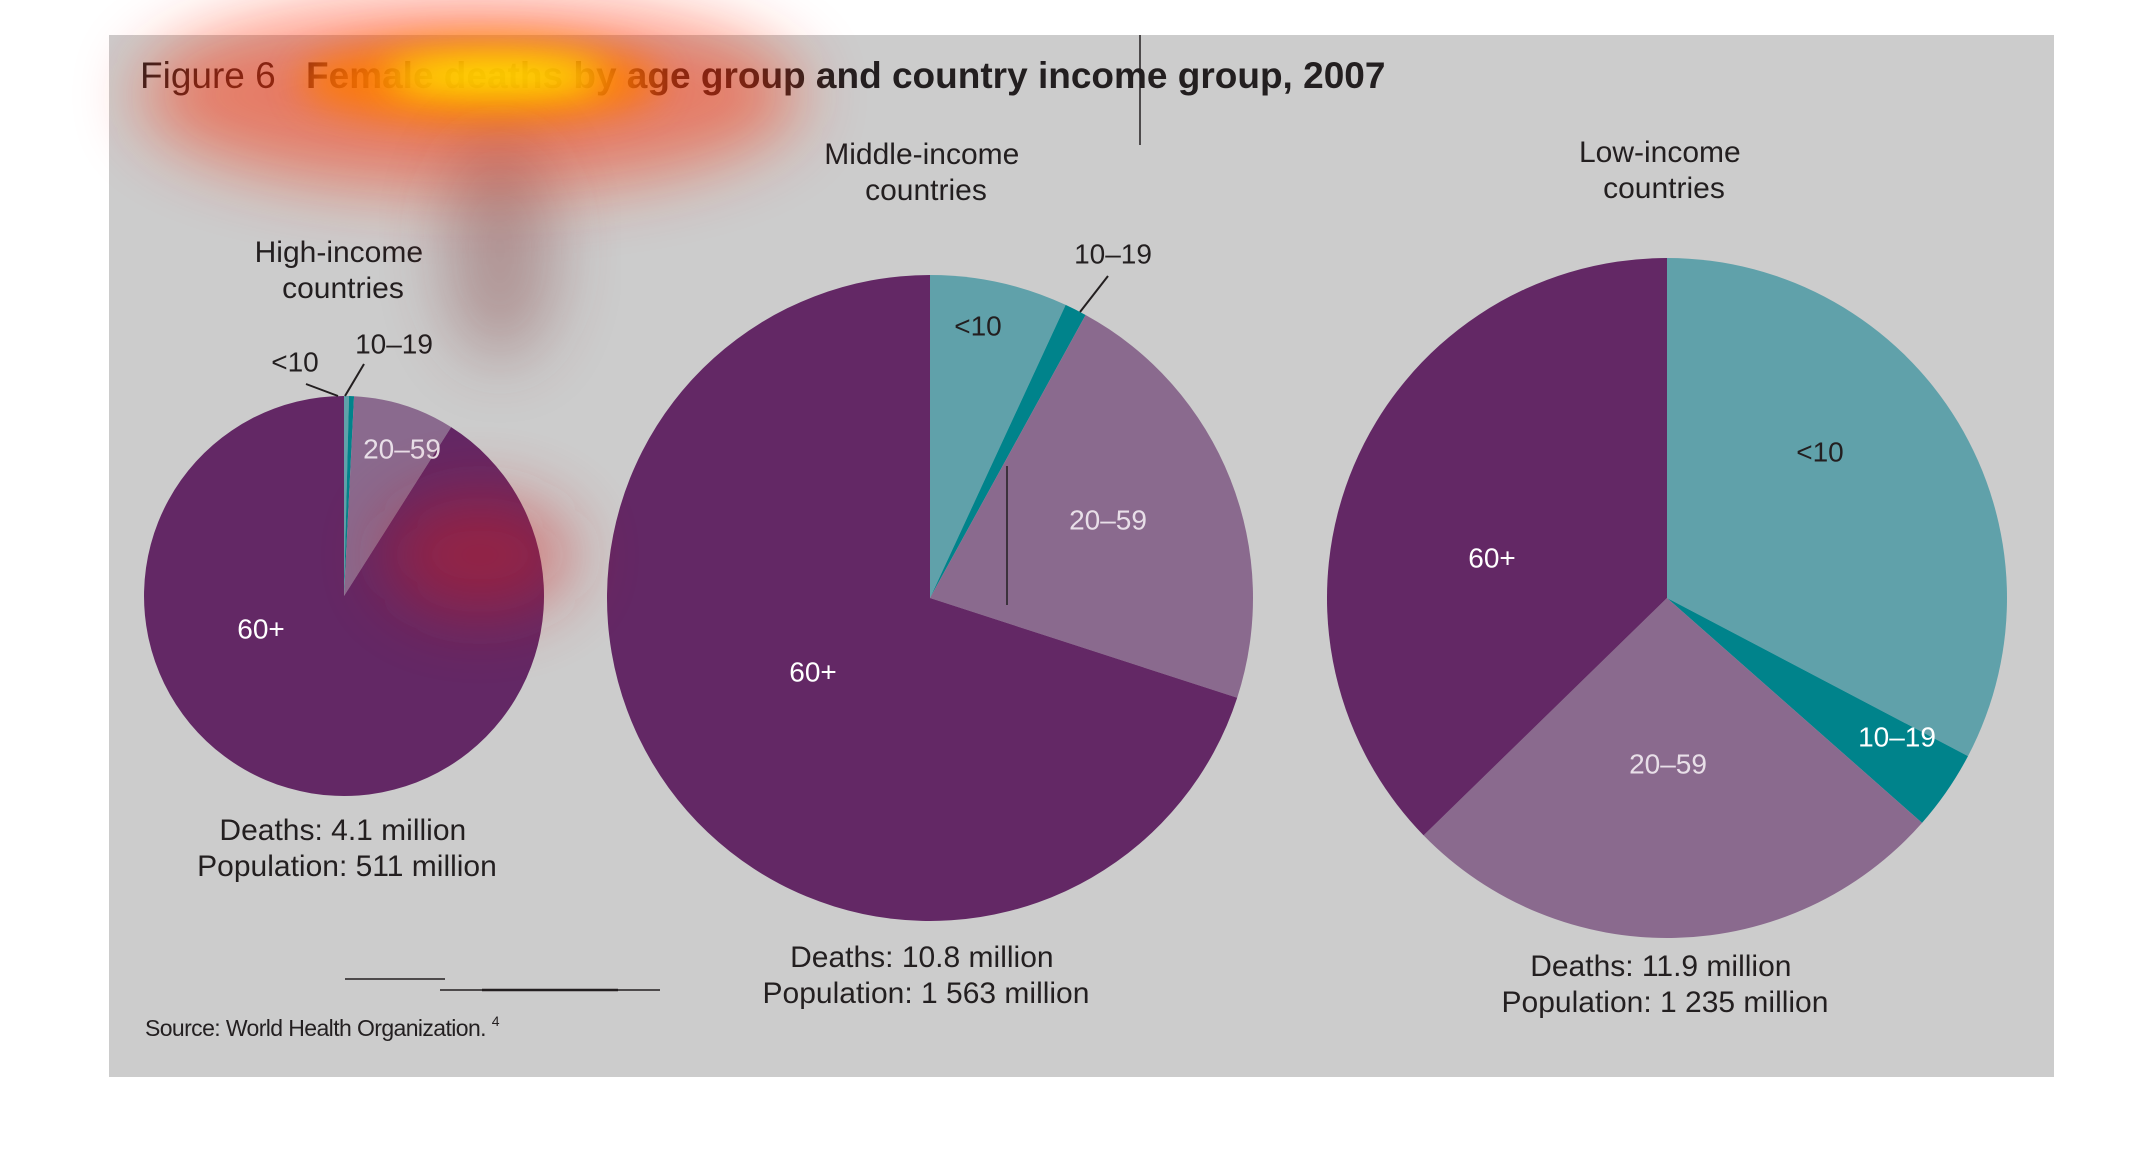 This screenshot has width=2154, height=1171. I want to click on deaths-low-income: Deaths: 11.9 million, so click(1660, 966).